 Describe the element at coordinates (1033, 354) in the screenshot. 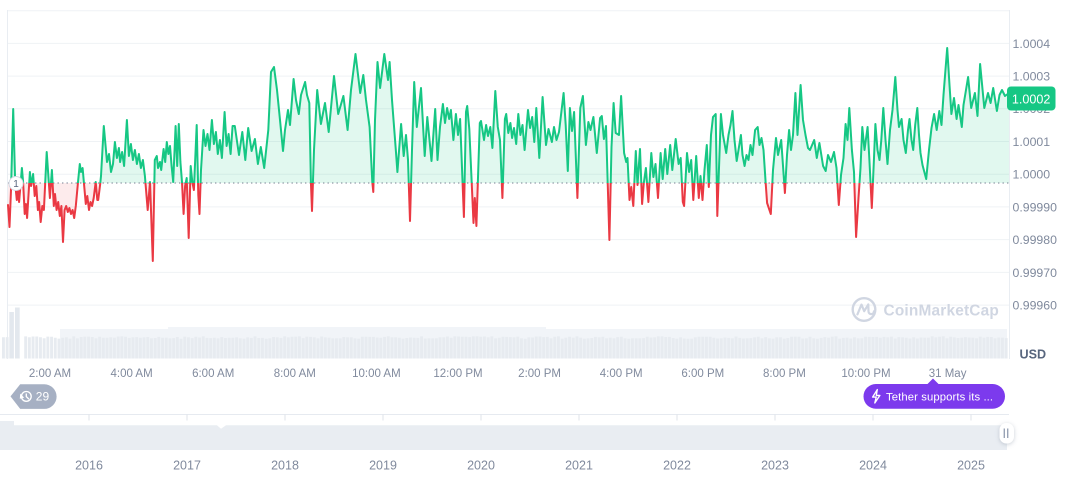

I see `svg-text: USD` at that location.